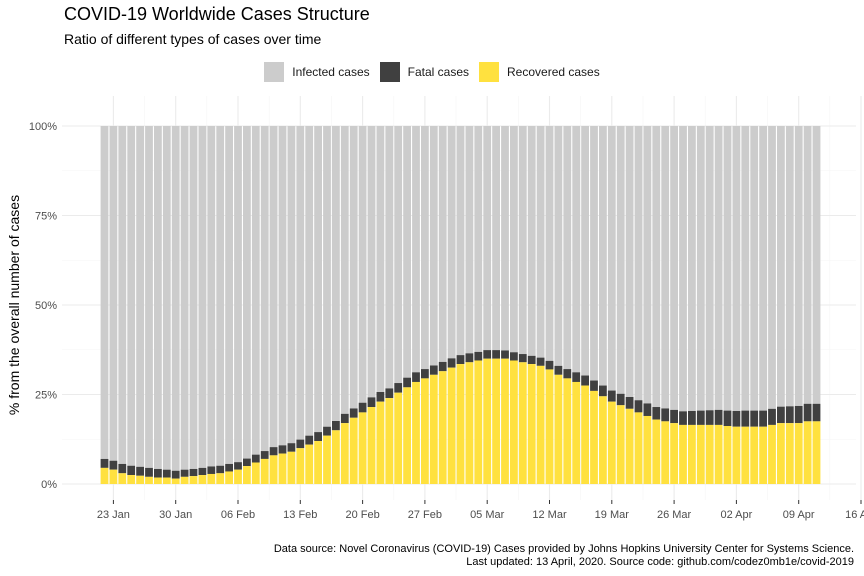  Describe the element at coordinates (46, 306) in the screenshot. I see `y-tick-label: 50%` at that location.